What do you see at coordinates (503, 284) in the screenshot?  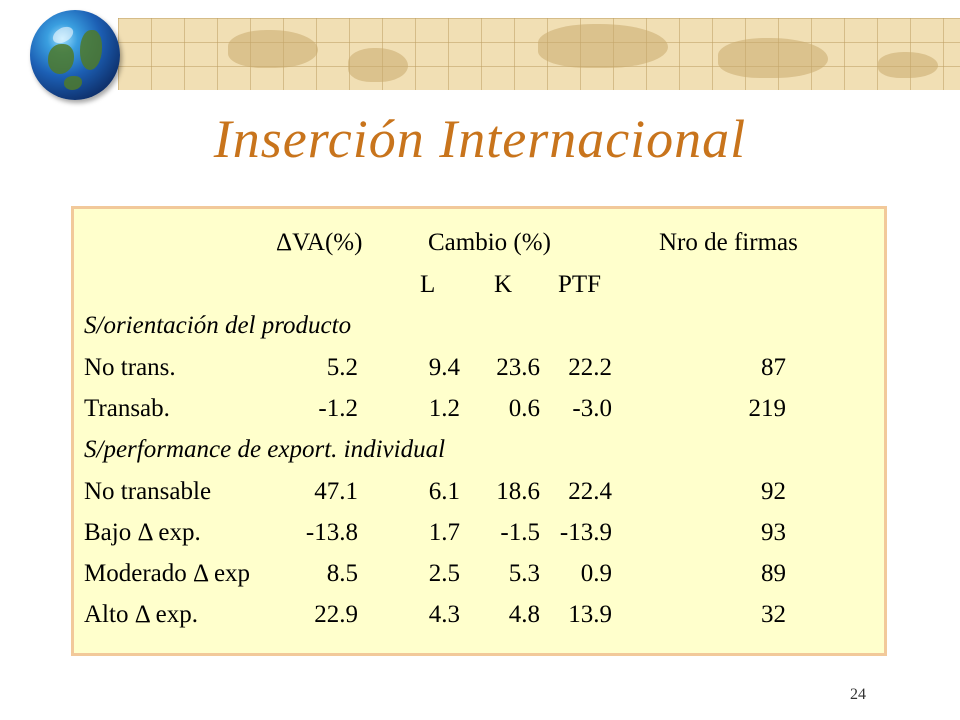 I see `header-k: K` at bounding box center [503, 284].